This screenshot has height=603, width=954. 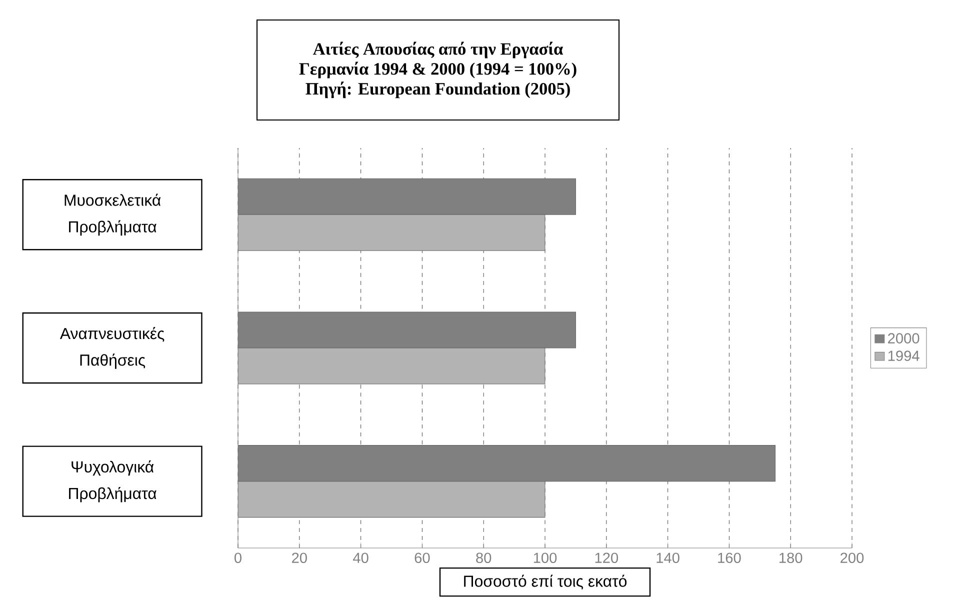 What do you see at coordinates (437, 70) in the screenshot?
I see `chart-subtitle: Γερμανία 1994 & 2000 (1994 = 100%)` at bounding box center [437, 70].